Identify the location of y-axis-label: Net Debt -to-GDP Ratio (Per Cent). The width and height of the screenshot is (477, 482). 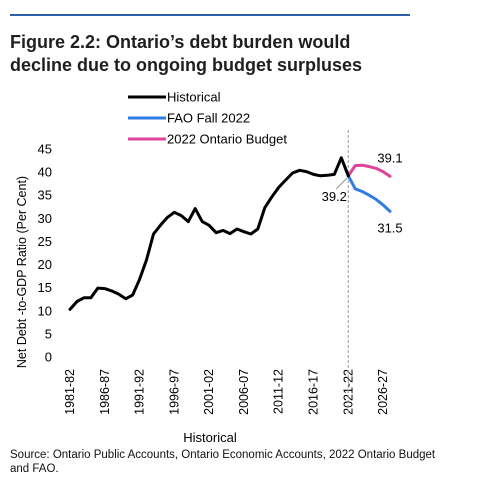
(22, 272).